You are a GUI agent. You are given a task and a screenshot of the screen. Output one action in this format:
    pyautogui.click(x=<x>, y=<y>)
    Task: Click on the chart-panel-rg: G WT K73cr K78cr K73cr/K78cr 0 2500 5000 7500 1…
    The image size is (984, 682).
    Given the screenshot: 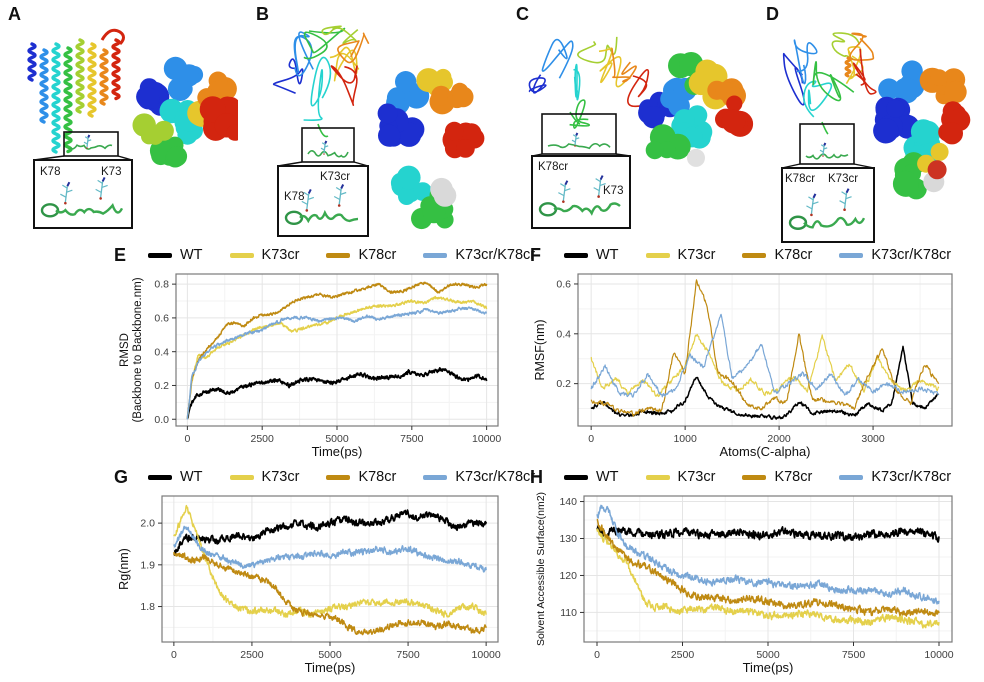 What is the action you would take?
    pyautogui.click(x=324, y=573)
    